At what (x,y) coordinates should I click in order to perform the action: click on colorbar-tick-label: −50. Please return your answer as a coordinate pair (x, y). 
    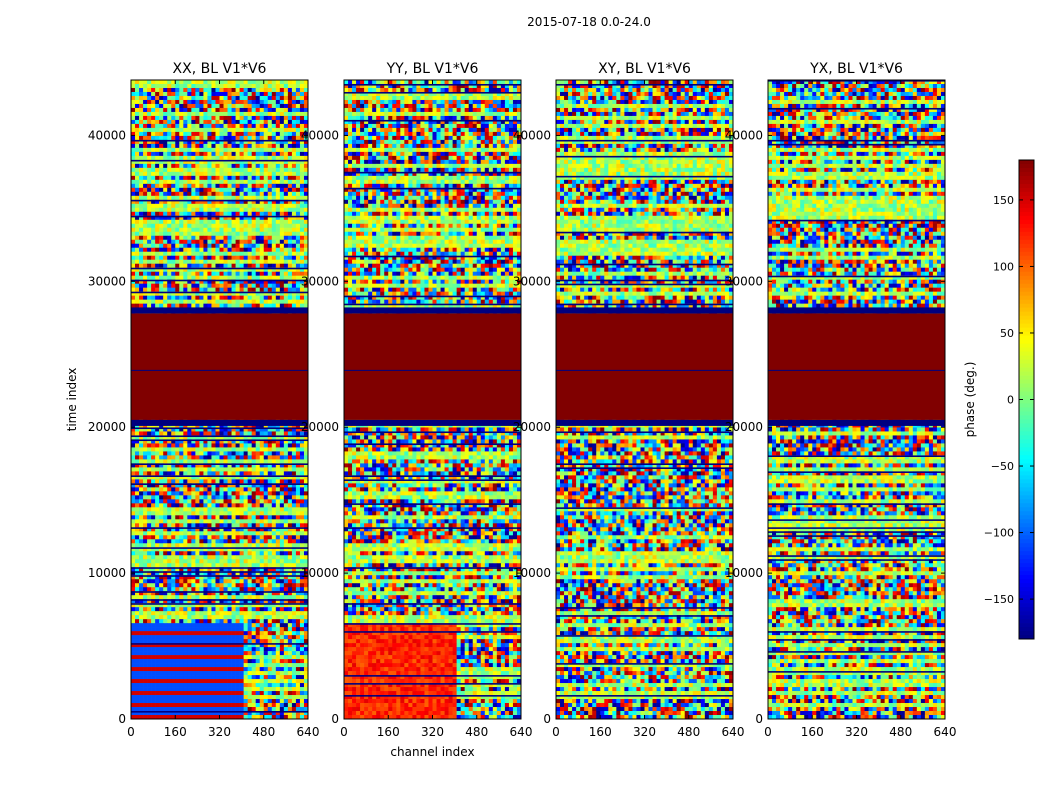
    Looking at the image, I should click on (1002, 466).